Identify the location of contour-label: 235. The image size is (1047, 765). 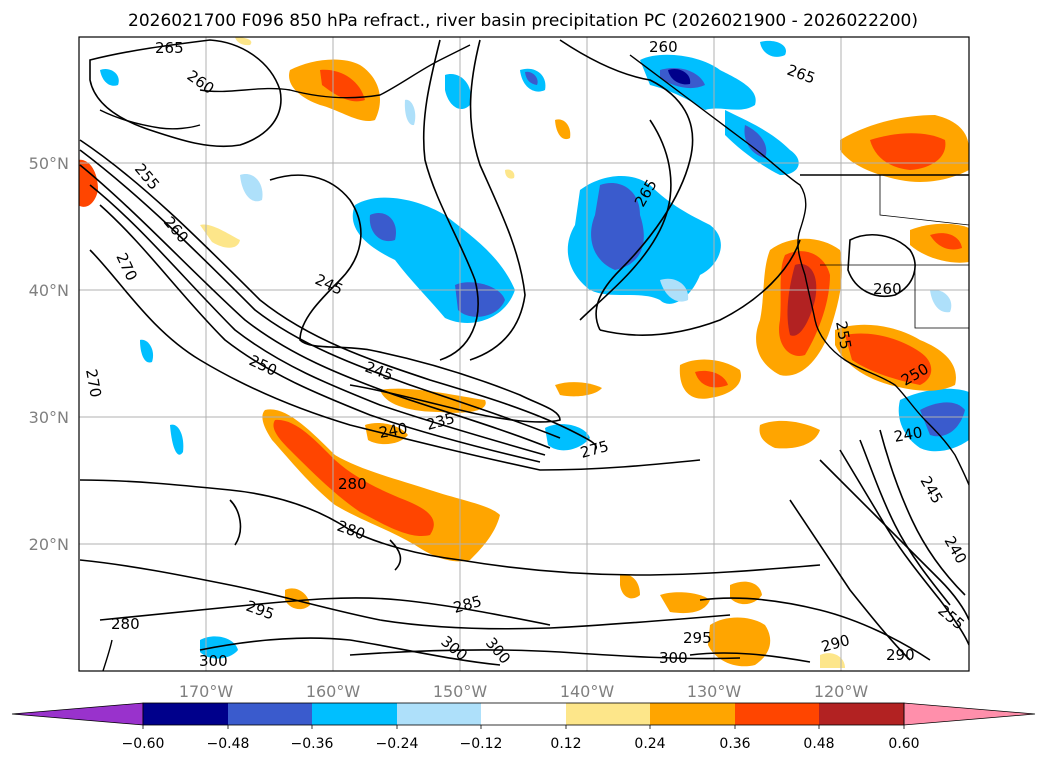
(440, 421).